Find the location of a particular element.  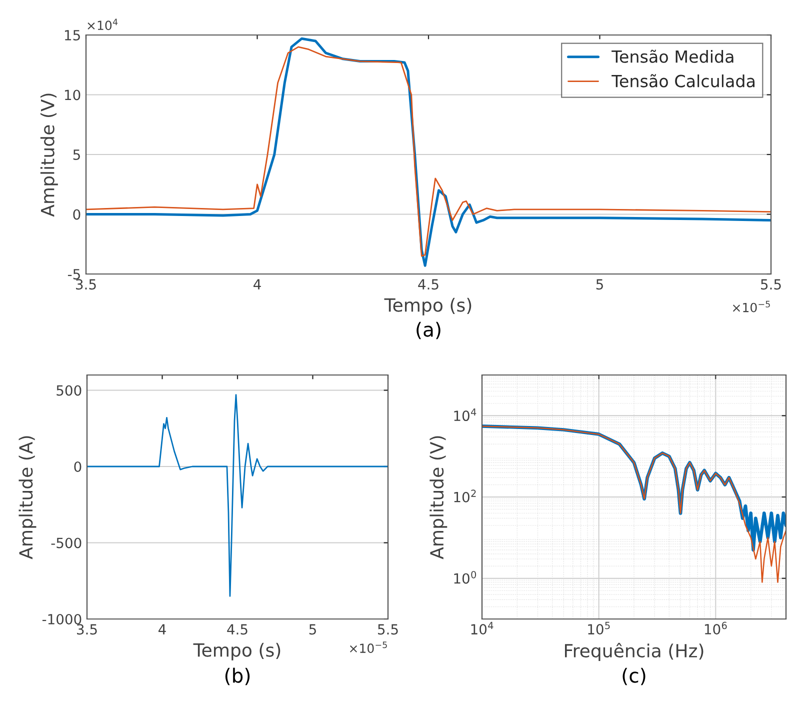

text: (a) is located at coordinates (428, 331).